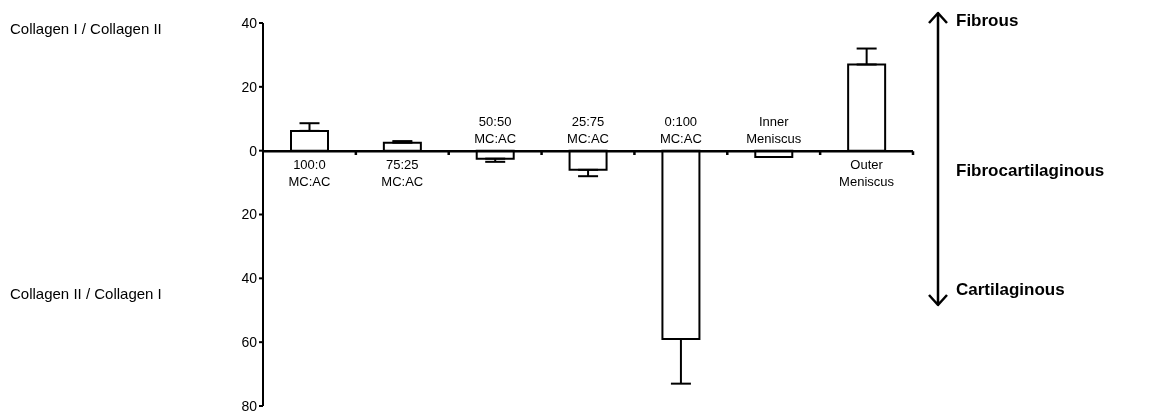 Image resolution: width=1164 pixels, height=420 pixels. Describe the element at coordinates (987, 21) in the screenshot. I see `text: Fibrous` at that location.